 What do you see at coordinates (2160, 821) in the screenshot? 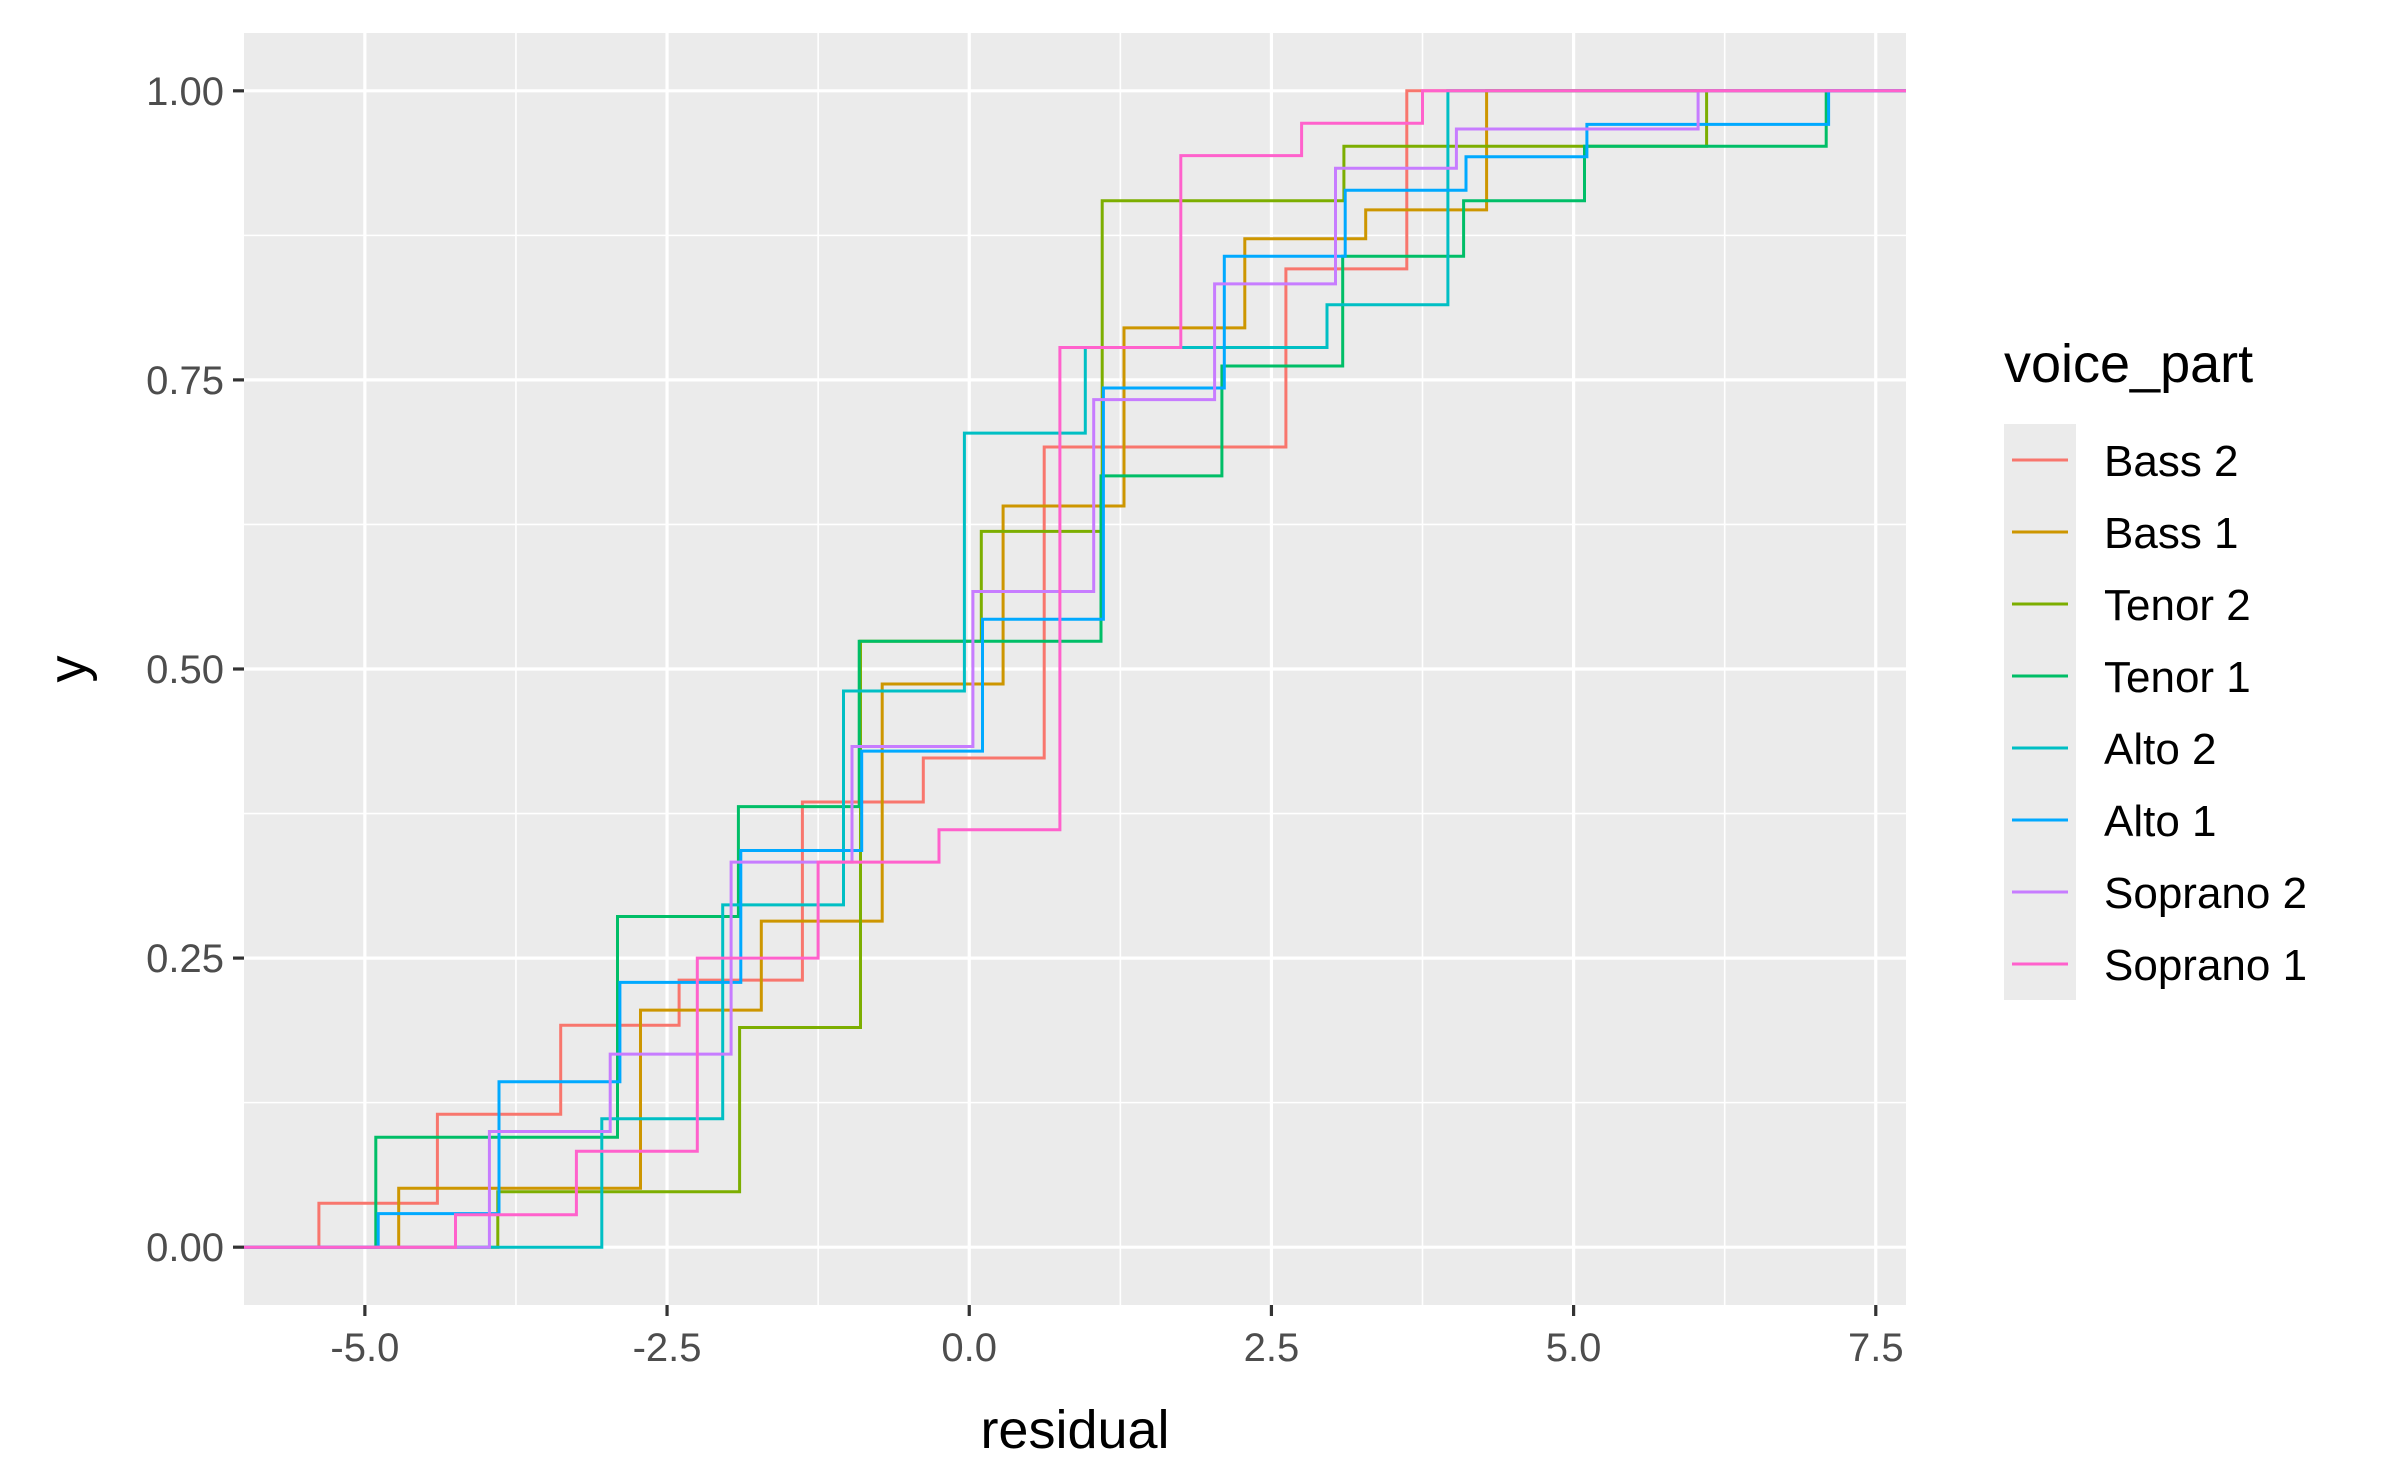
I see `legend-label-alto-1: Alto 1` at bounding box center [2160, 821].